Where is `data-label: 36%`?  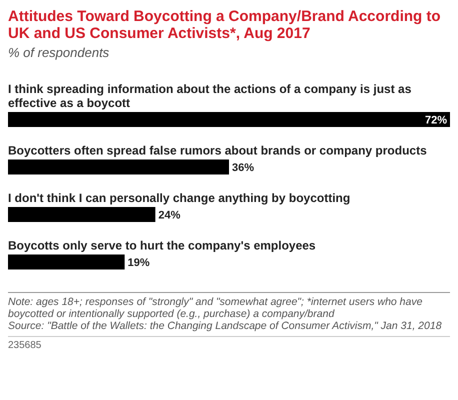 data-label: 36% is located at coordinates (243, 168).